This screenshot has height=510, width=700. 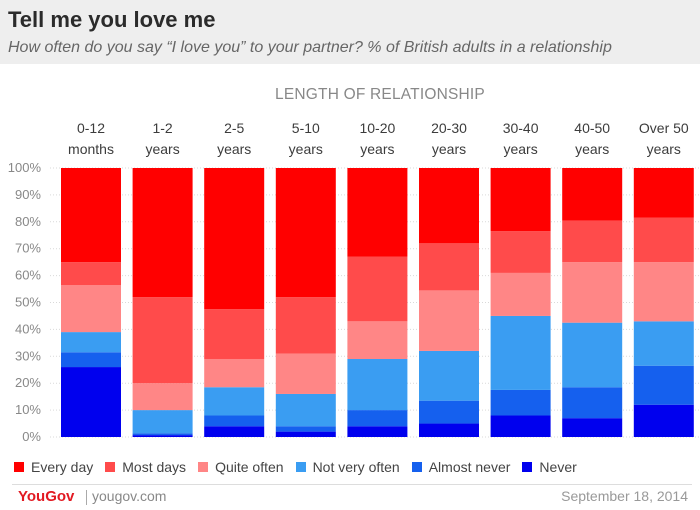 I want to click on legend-item: Most days, so click(x=145, y=467).